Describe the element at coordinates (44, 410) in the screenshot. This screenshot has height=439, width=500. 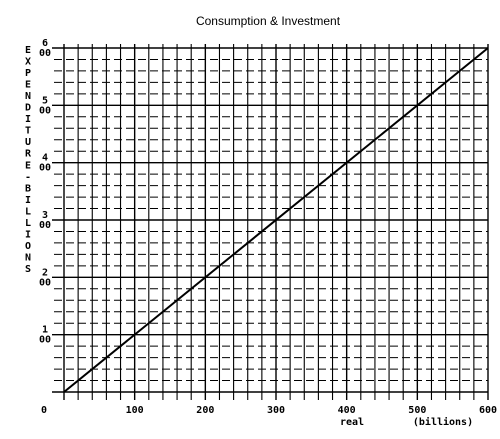
I see `x-tick-label: 0` at that location.